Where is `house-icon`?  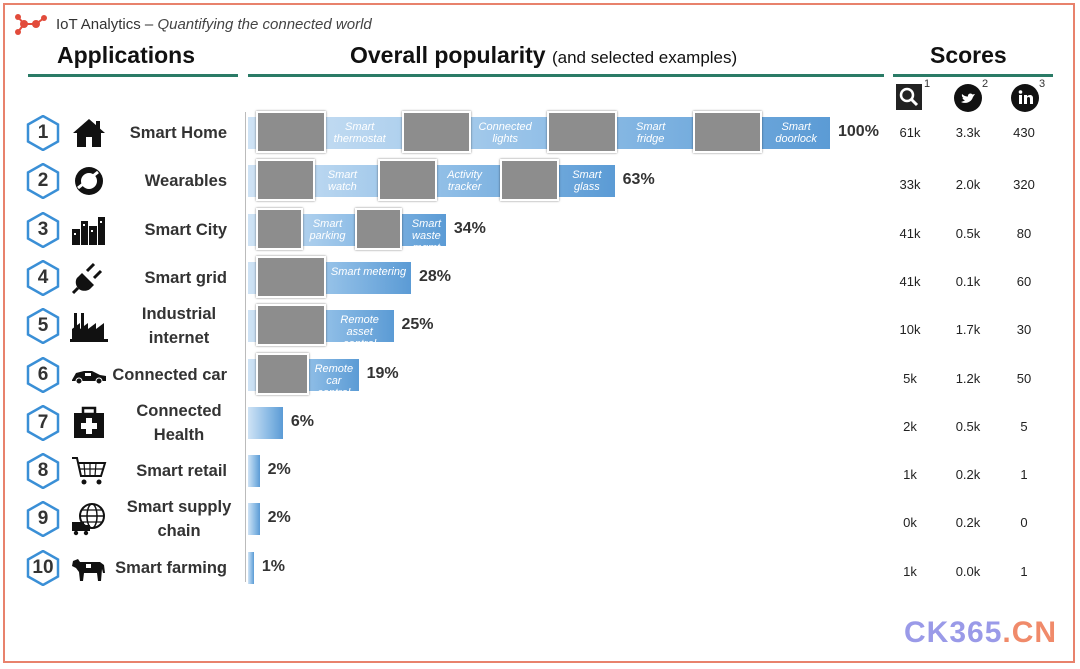 house-icon is located at coordinates (89, 133).